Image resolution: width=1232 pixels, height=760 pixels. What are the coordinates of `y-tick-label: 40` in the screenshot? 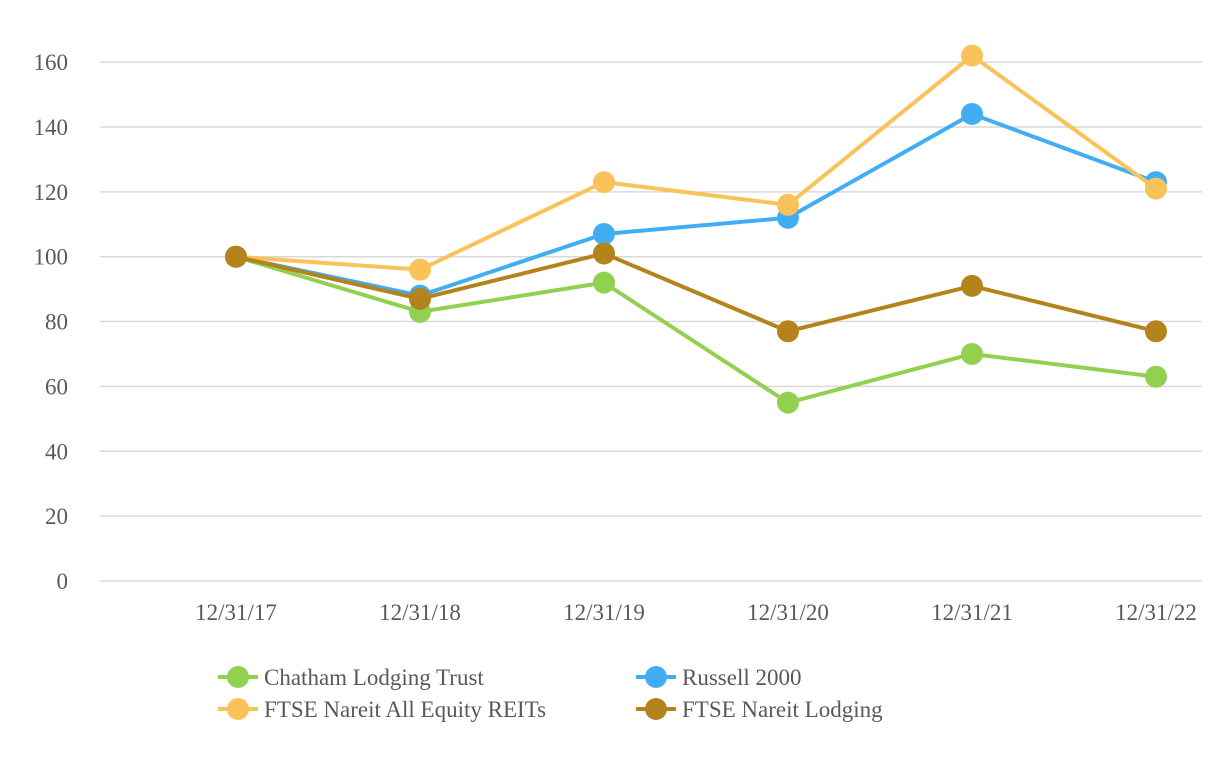 It's located at (56, 451).